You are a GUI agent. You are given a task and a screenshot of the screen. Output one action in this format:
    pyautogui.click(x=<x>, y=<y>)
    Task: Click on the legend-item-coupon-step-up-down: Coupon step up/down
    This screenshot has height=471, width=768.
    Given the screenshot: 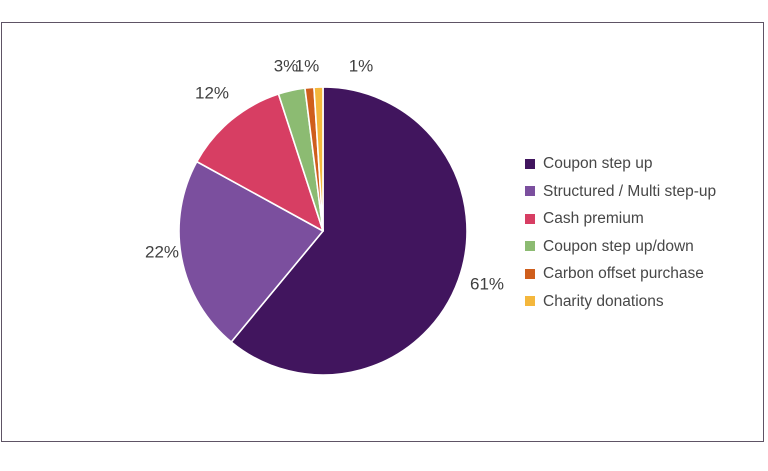 What is the action you would take?
    pyautogui.click(x=620, y=246)
    